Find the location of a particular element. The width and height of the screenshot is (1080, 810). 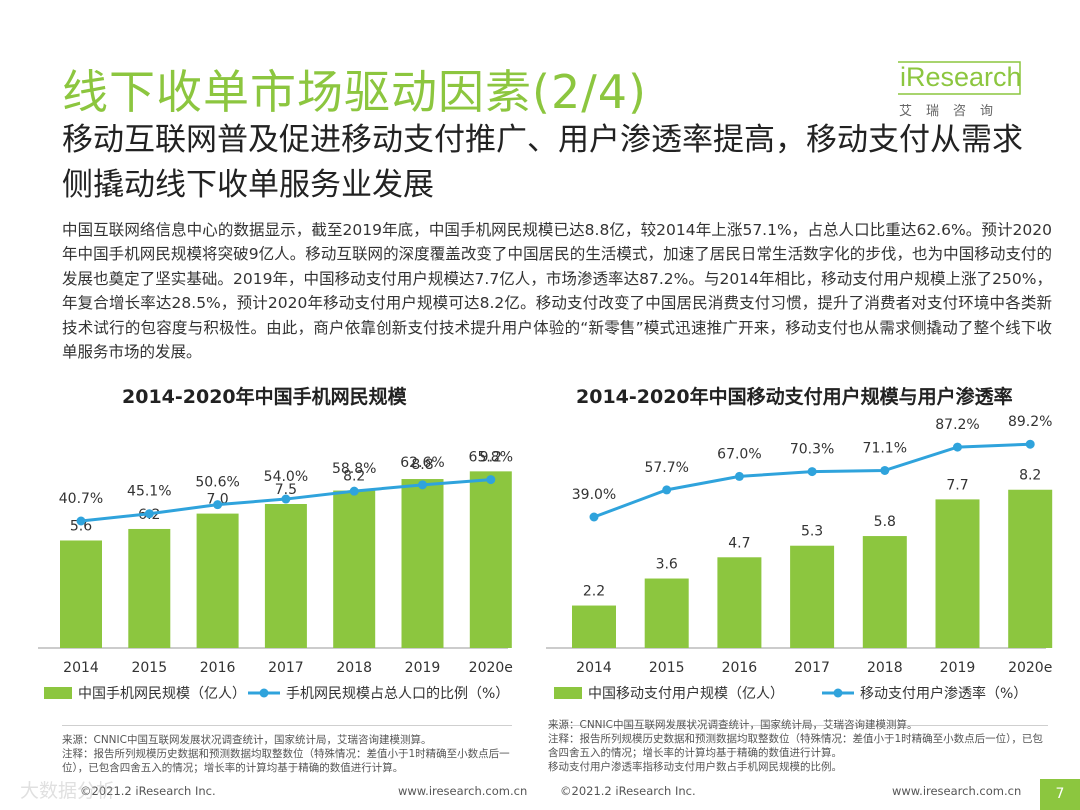

line-value-label: 39.0% is located at coordinates (594, 495).